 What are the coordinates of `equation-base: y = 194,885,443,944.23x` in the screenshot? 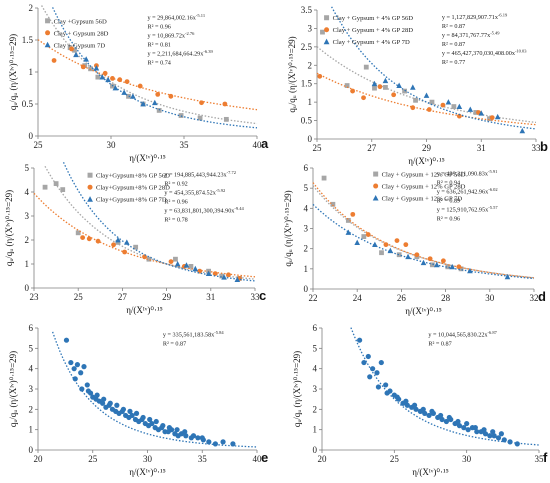 It's located at (195, 175).